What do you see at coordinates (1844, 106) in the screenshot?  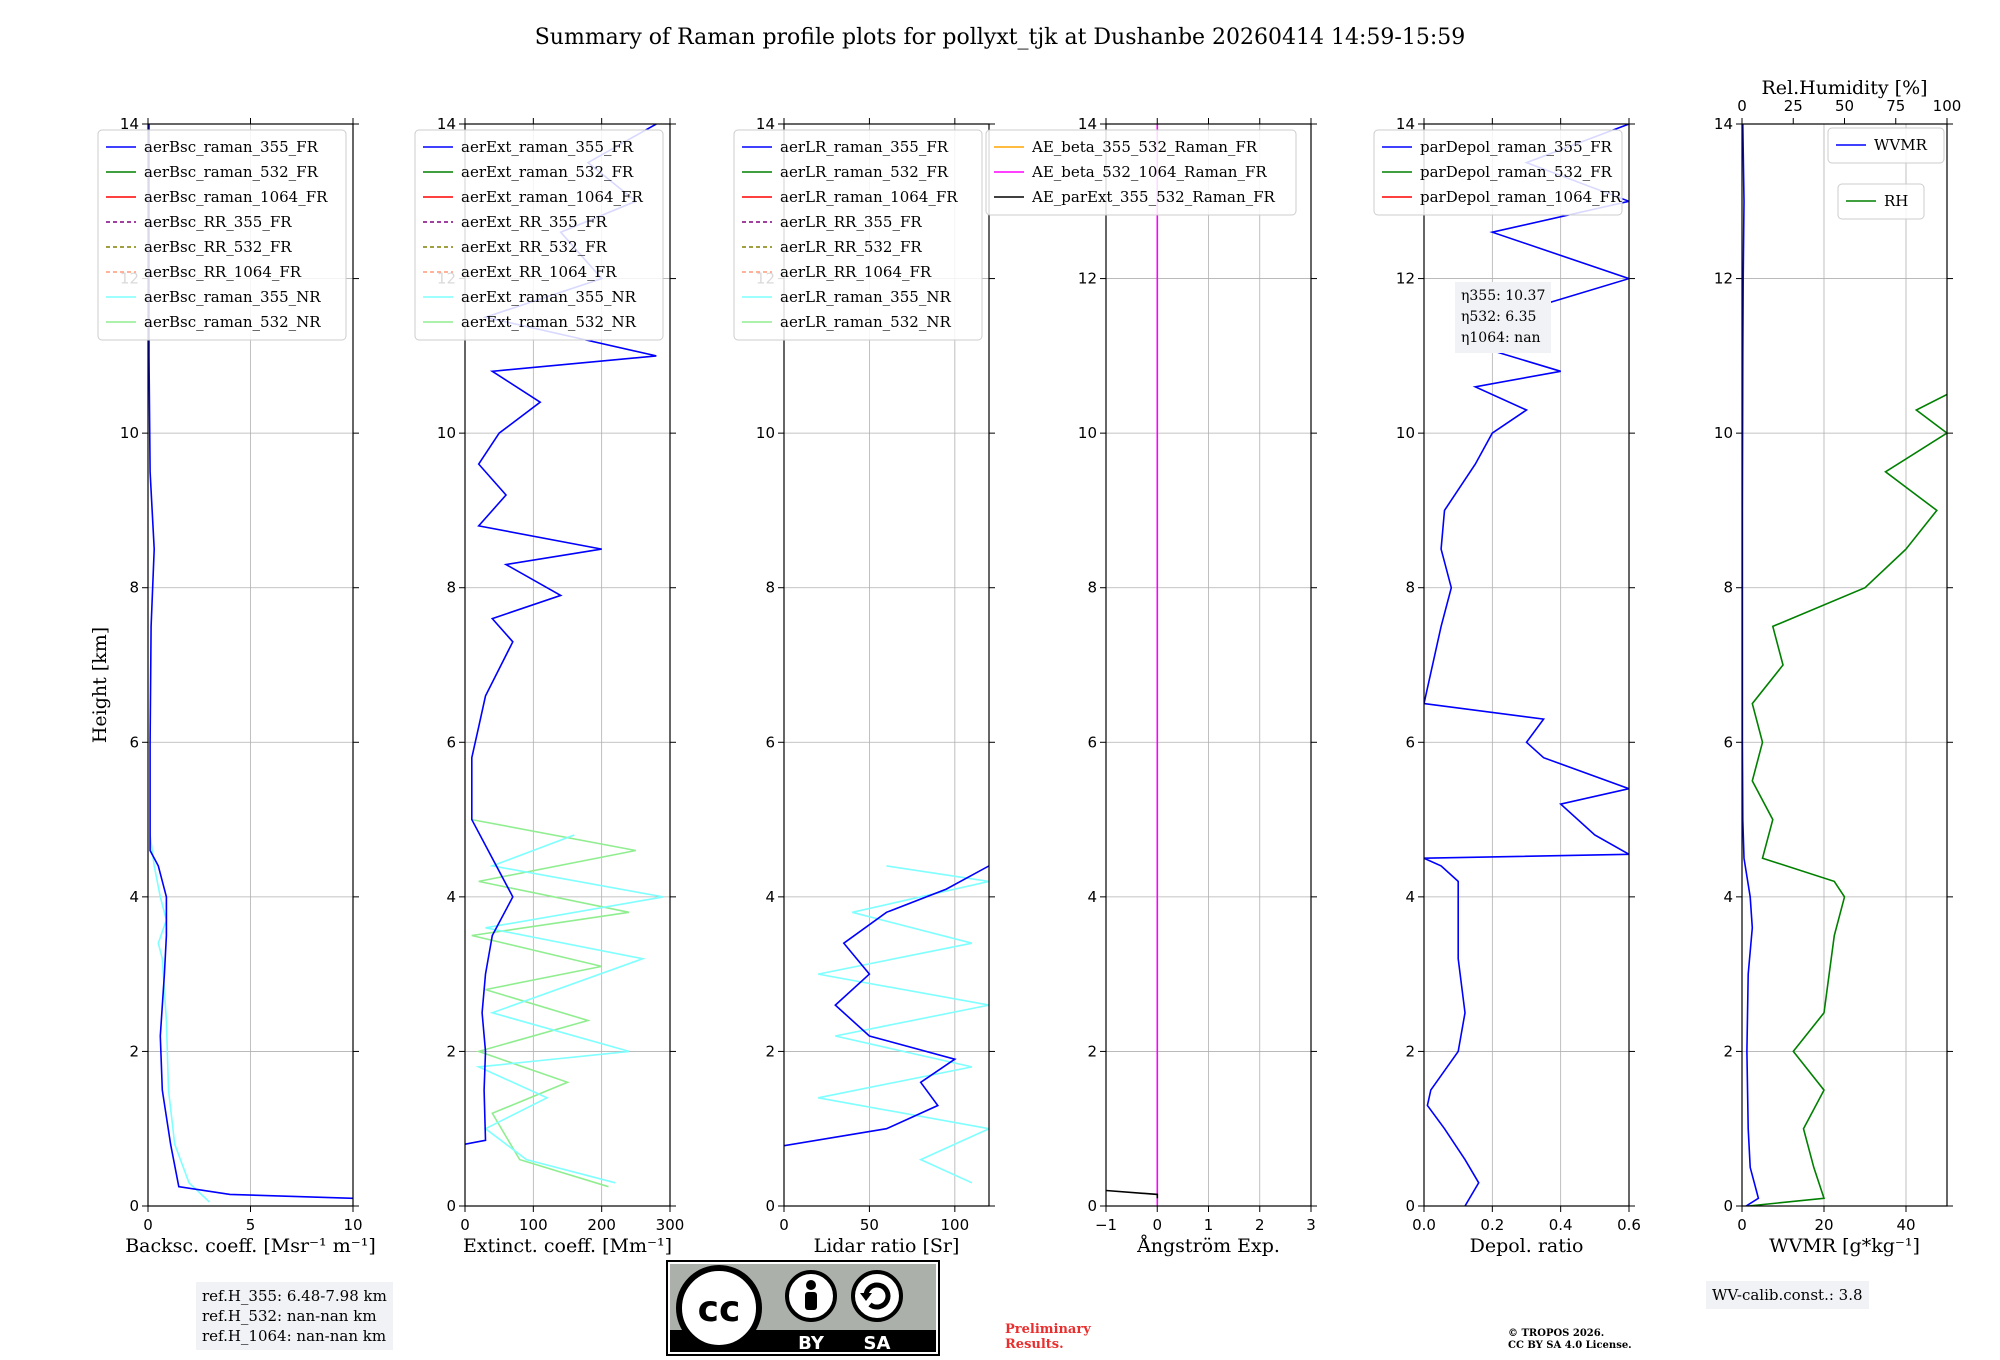 I see `top-x-tick-label: 50` at bounding box center [1844, 106].